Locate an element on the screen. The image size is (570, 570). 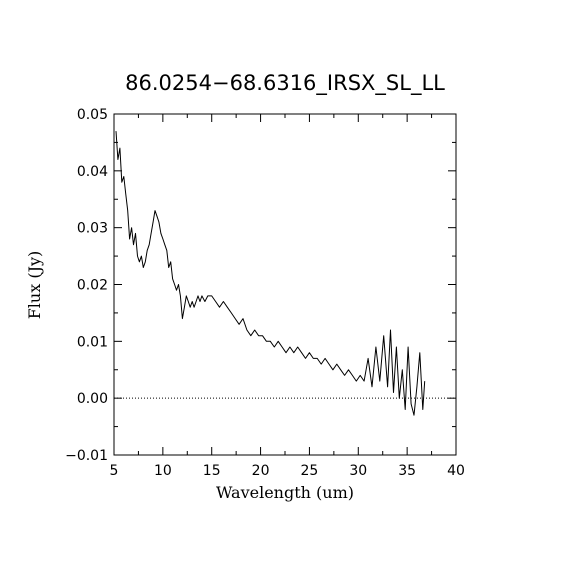
x-axis-label: Wavelength (um) is located at coordinates (285, 492).